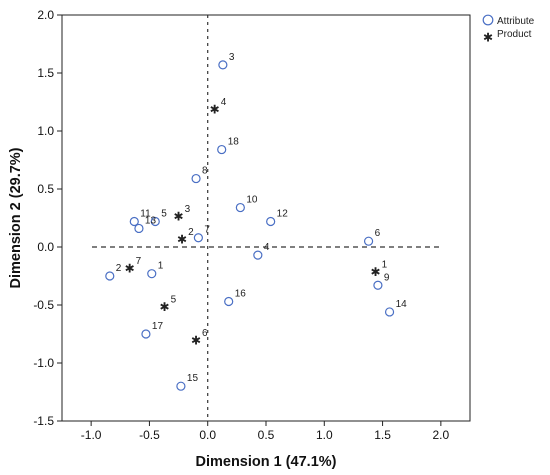 This screenshot has width=550, height=475. Describe the element at coordinates (252, 200) in the screenshot. I see `attribute-point-label: 10` at that location.